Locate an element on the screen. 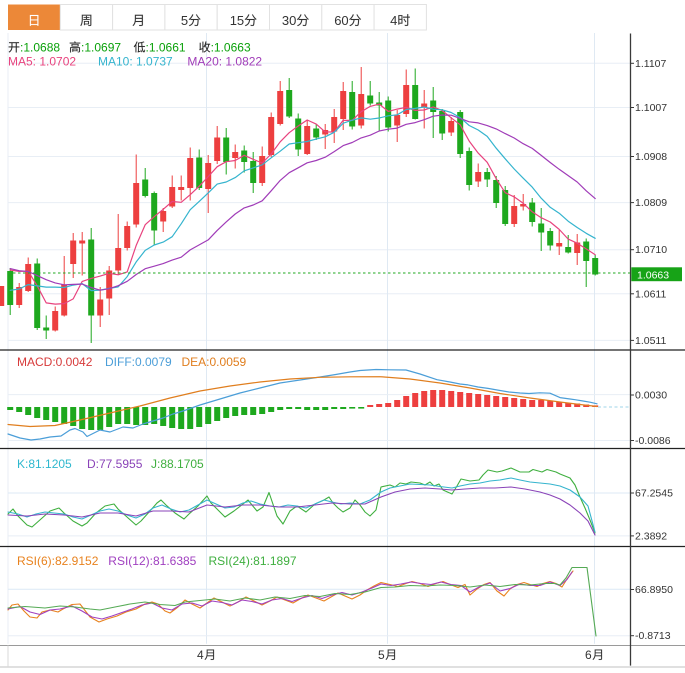 The image size is (685, 673). svg-text: 1.0908 is located at coordinates (651, 157).